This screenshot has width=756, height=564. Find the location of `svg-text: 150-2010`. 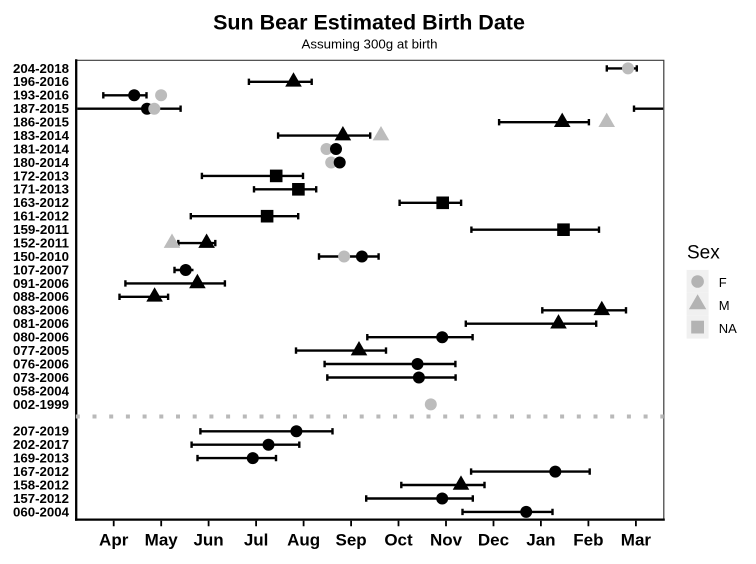

svg-text: 150-2010 is located at coordinates (41, 257).